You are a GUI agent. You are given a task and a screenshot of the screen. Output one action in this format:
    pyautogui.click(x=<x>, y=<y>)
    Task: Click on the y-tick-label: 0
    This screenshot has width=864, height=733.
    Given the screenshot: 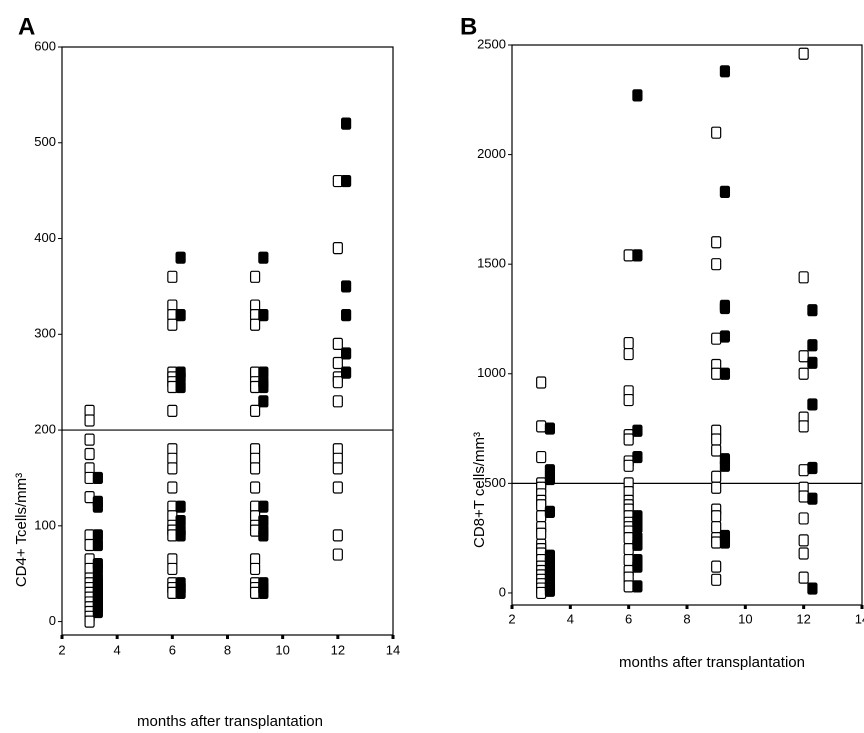 What is the action you would take?
    pyautogui.click(x=52, y=620)
    